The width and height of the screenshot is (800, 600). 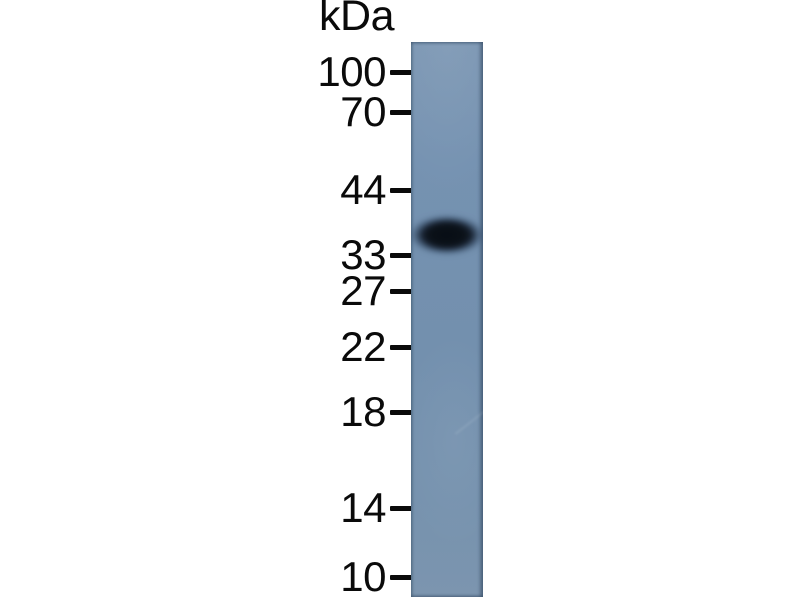 What do you see at coordinates (206, 577) in the screenshot?
I see `marker-10: 10` at bounding box center [206, 577].